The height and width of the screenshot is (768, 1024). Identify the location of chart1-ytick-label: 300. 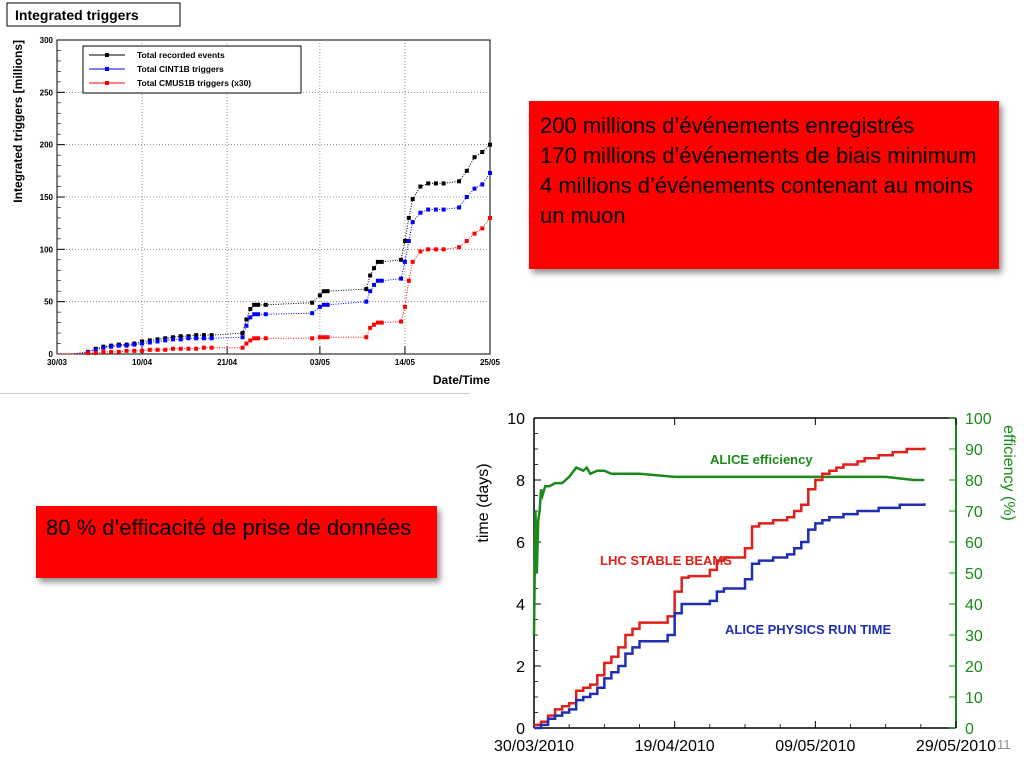
(47, 40).